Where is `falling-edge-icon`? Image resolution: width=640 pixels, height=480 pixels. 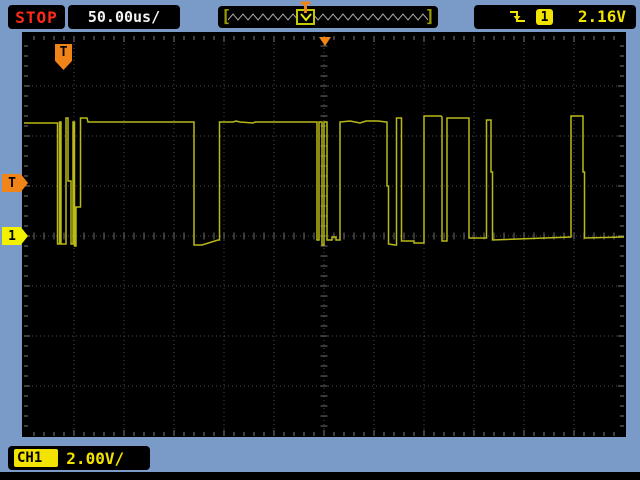
falling-edge-icon is located at coordinates (518, 17).